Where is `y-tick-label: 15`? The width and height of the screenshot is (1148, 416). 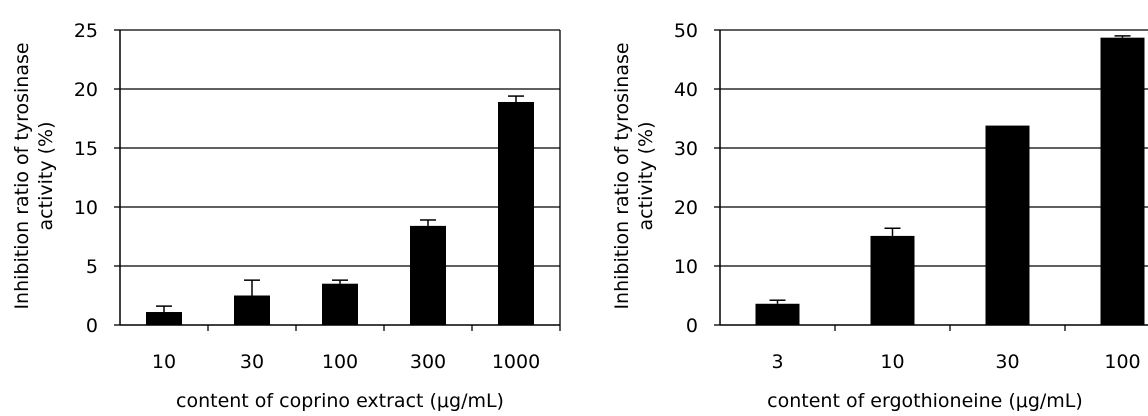
y-tick-label: 15 is located at coordinates (86, 149).